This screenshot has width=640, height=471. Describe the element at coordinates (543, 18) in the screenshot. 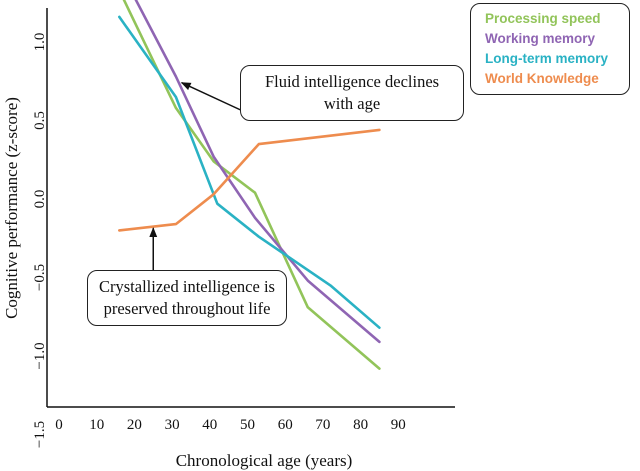

I see `legend-item-processing-speed: Processing speed` at that location.